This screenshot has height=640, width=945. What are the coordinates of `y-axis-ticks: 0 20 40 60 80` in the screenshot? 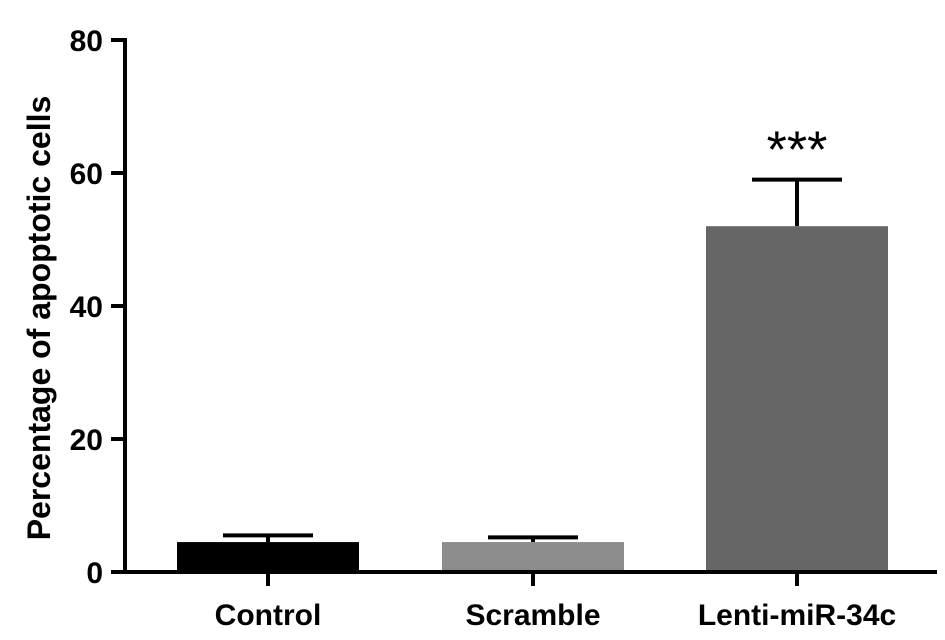 It's located at (97, 307).